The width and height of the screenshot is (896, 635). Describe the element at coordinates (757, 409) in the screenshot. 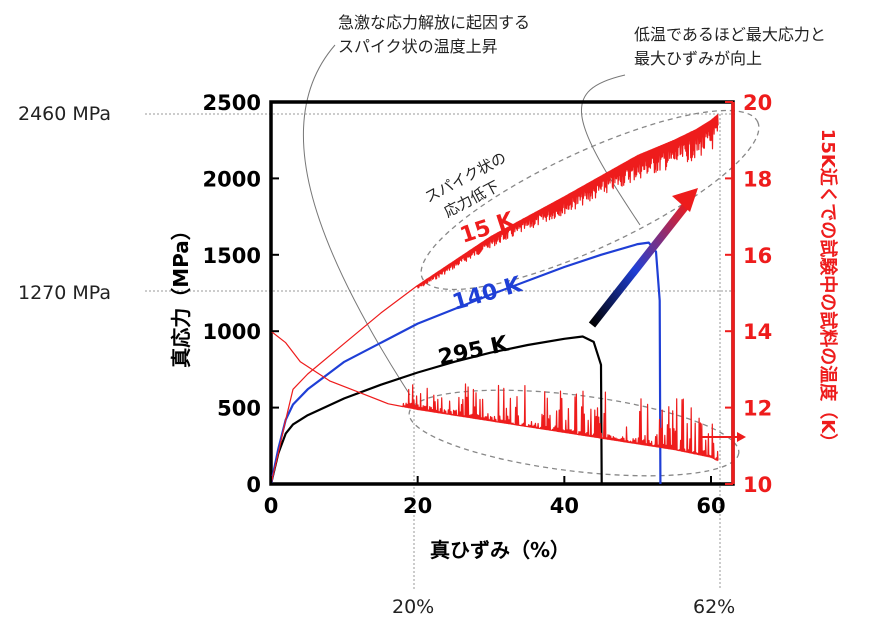

I see `y2-tick-label: 12` at that location.